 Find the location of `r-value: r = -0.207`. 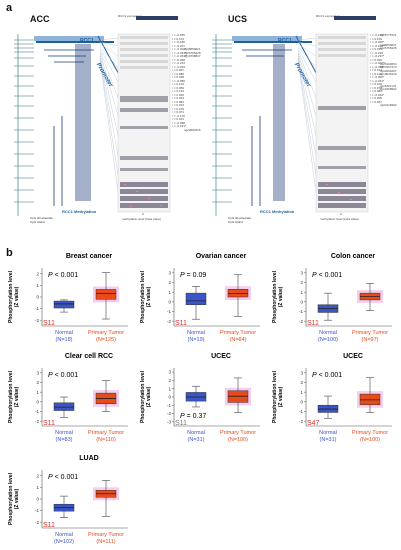

r-value: r = -0.207 is located at coordinates (178, 45).